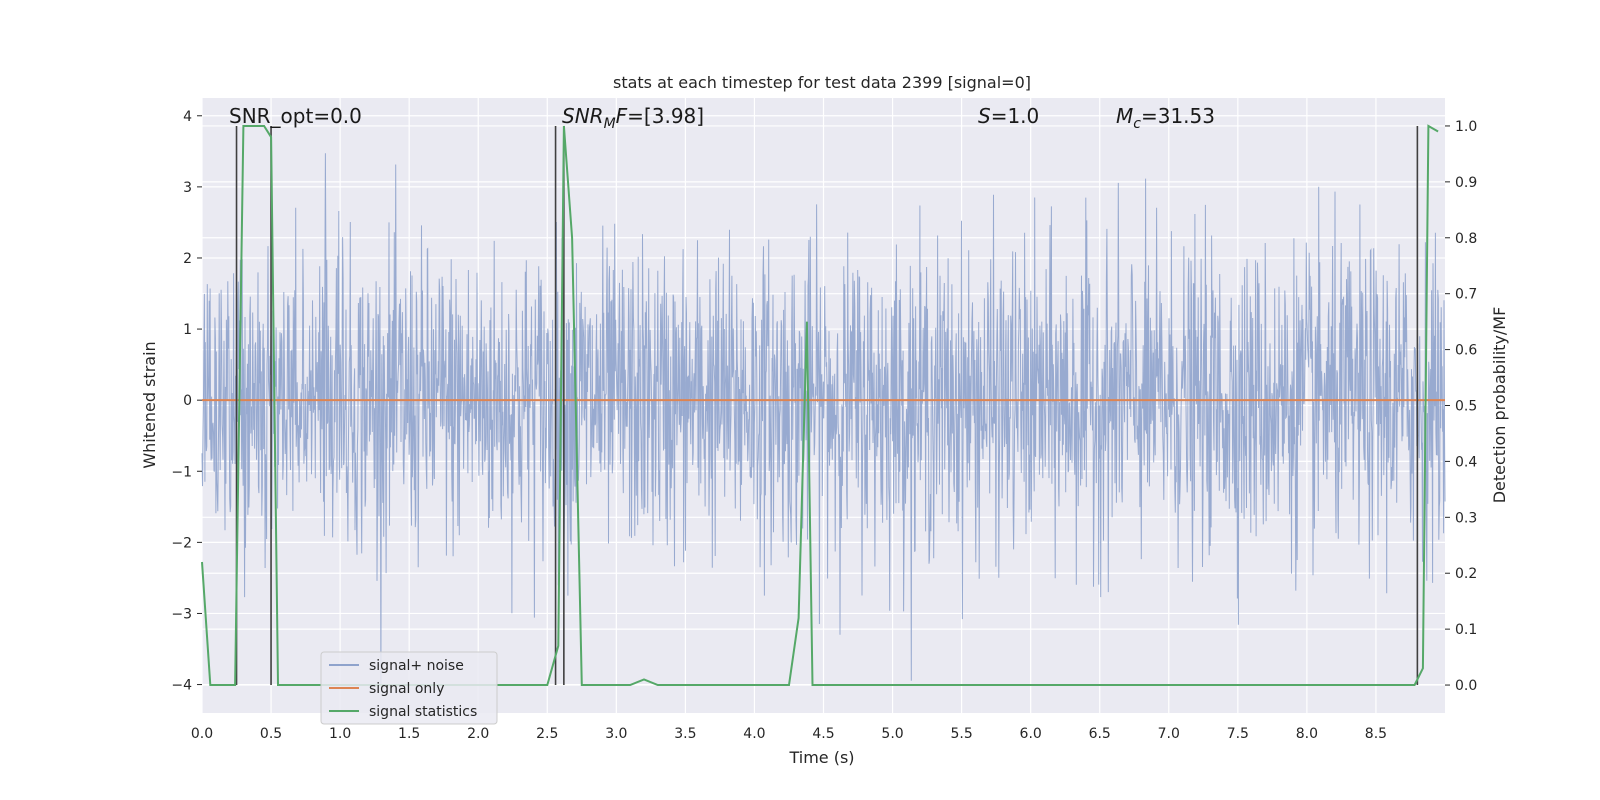  What do you see at coordinates (187, 188) in the screenshot?
I see `y-left-tick-label: 3` at bounding box center [187, 188].